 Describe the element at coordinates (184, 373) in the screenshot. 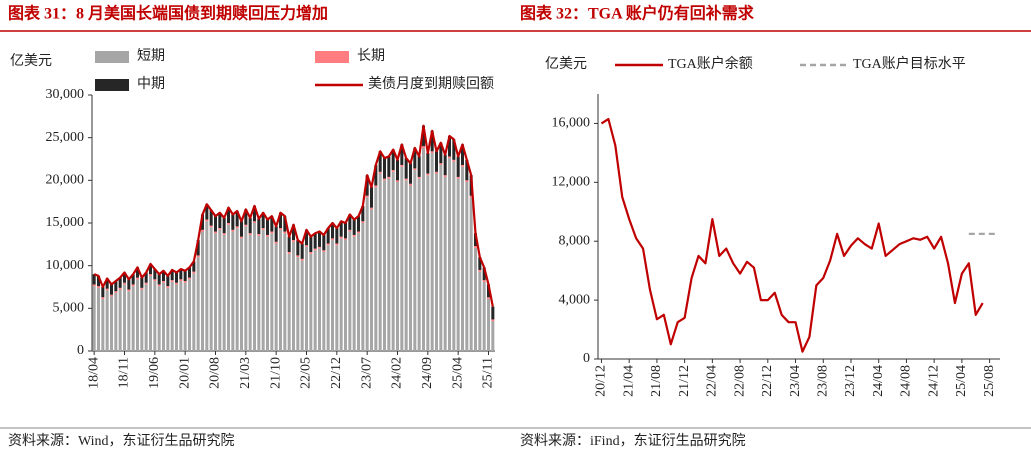

I see `x-tick-label: 20/01` at that location.